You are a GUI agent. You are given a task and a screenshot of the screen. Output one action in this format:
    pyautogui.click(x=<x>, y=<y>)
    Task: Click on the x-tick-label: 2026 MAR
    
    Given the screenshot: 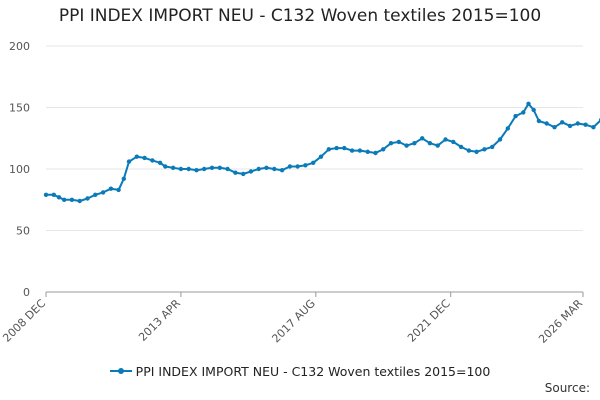 What is the action you would take?
    pyautogui.click(x=560, y=321)
    